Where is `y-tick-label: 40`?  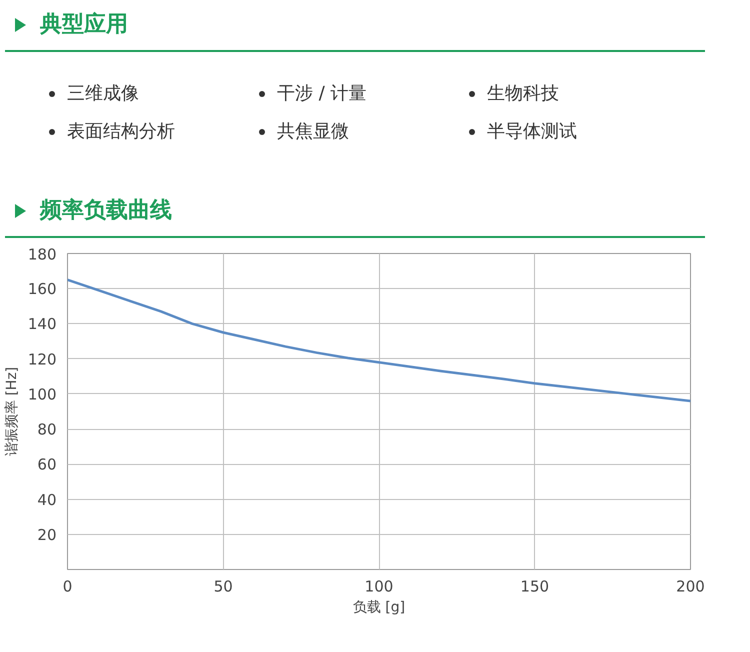 y-tick-label: 40 is located at coordinates (47, 499).